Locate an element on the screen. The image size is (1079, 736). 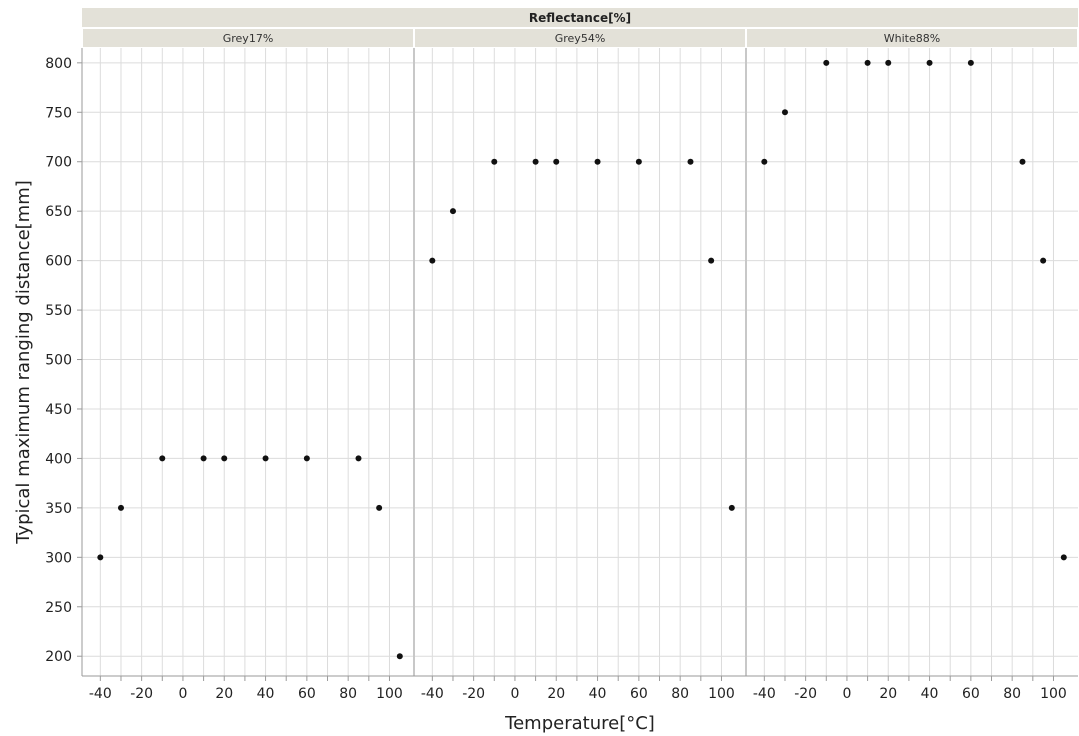
y-tick-label: 800 is located at coordinates (58, 64).